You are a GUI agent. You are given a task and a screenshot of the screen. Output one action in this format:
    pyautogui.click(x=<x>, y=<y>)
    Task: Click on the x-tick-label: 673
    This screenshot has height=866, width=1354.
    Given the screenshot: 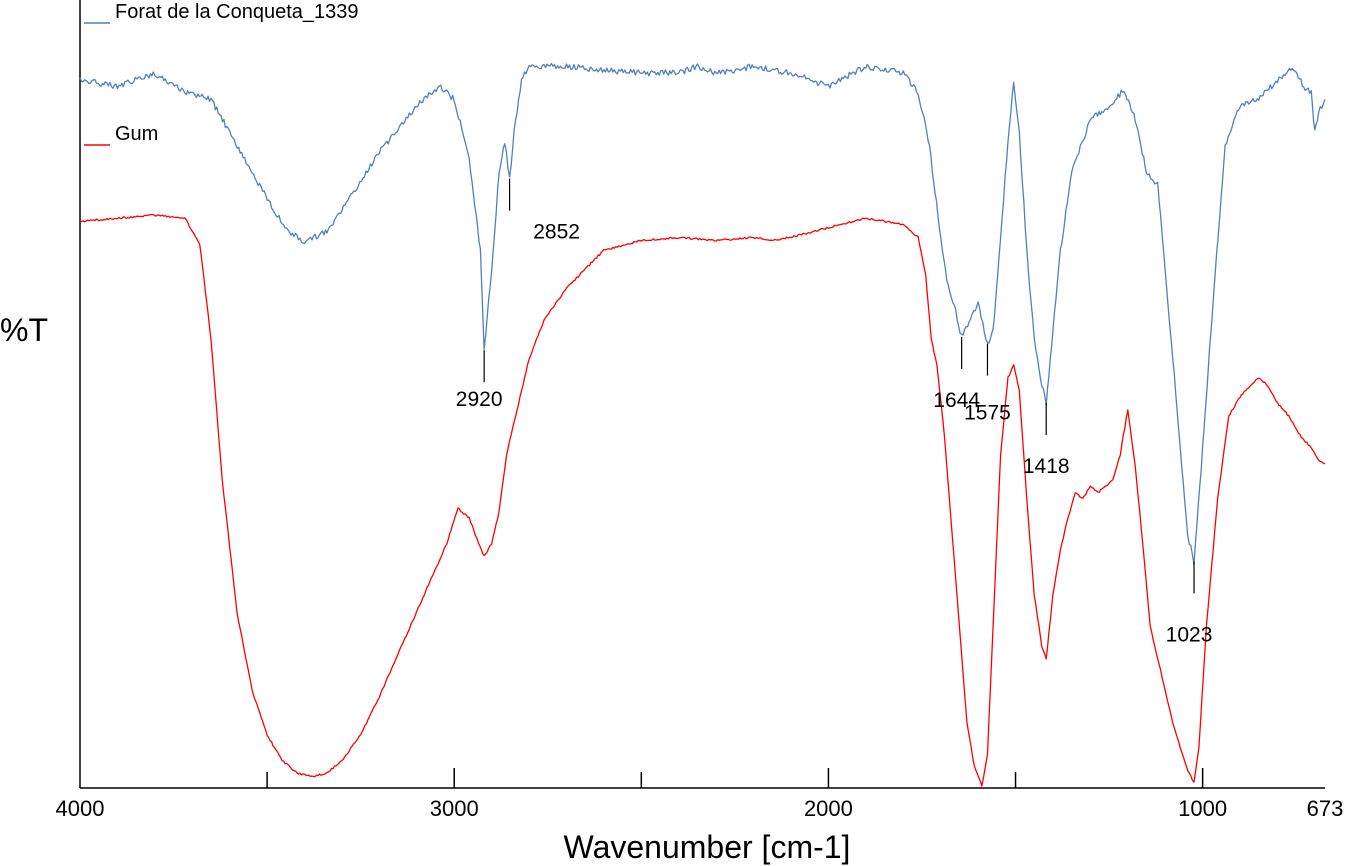 What is the action you would take?
    pyautogui.click(x=1325, y=808)
    